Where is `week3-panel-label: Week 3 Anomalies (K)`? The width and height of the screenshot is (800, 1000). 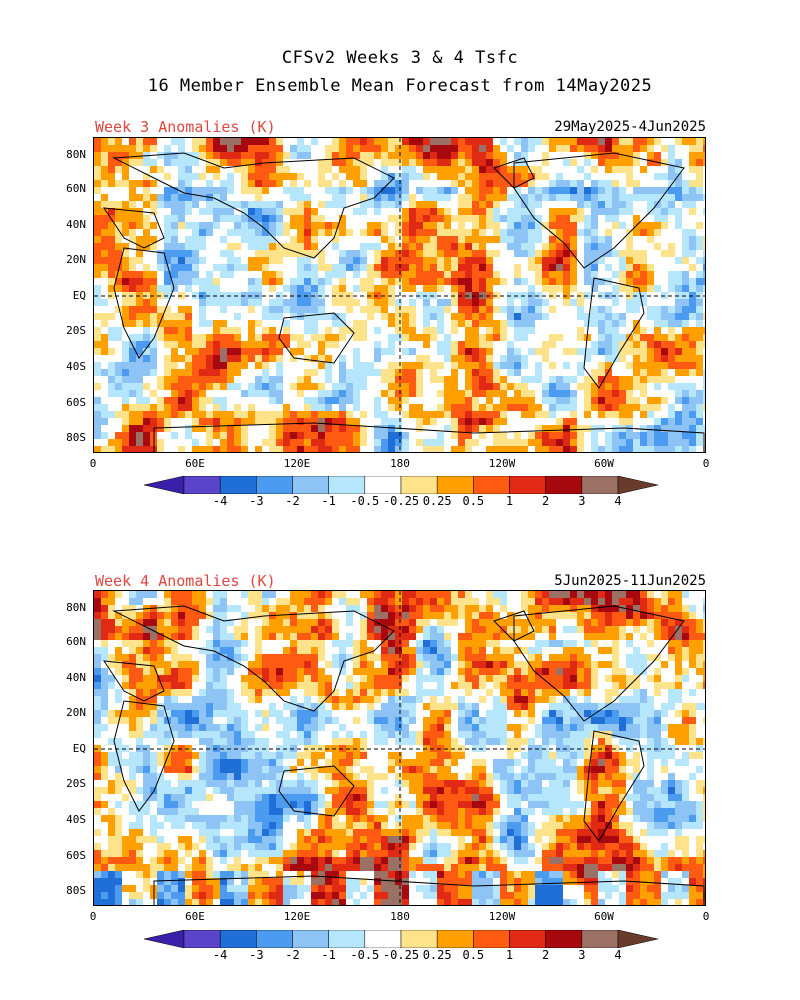 week3-panel-label: Week 3 Anomalies (K) is located at coordinates (185, 127).